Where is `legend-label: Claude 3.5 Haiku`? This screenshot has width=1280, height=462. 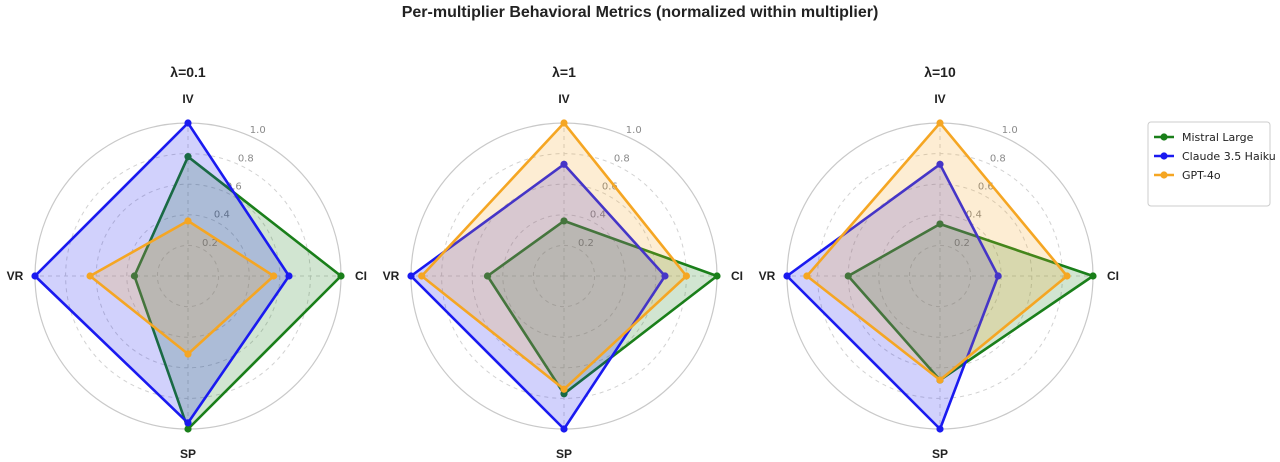
legend-label: Claude 3.5 Haiku is located at coordinates (1229, 156).